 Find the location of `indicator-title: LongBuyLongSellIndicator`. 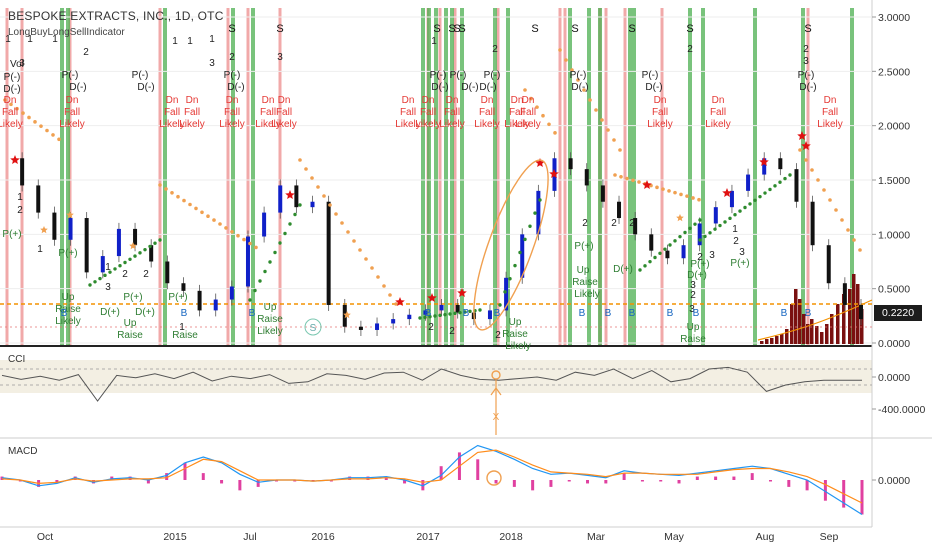

indicator-title: LongBuyLongSellIndicator is located at coordinates (66, 32).